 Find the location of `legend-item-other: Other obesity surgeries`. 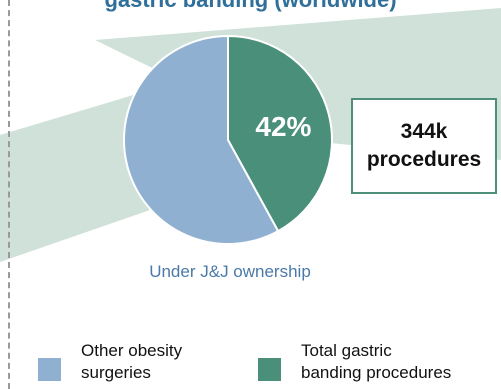

legend-item-other: Other obesity surgeries is located at coordinates (139, 362).